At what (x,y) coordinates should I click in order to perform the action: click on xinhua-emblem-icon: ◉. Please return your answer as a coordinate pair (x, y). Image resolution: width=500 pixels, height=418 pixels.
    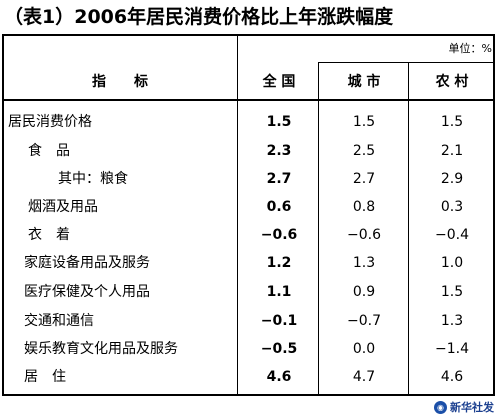
    Looking at the image, I should click on (440, 407).